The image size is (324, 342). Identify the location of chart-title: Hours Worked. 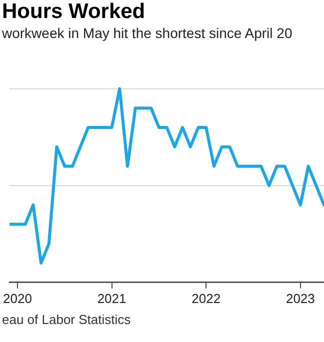
(73, 12).